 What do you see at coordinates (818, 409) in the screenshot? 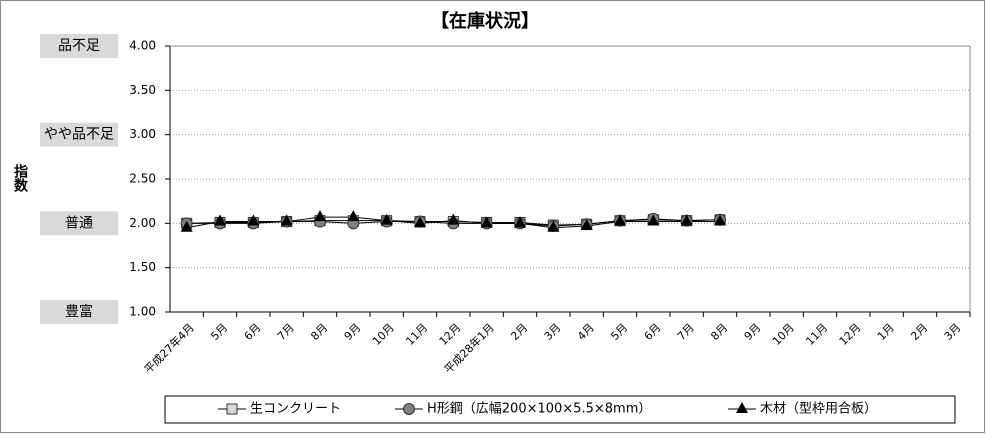
I see `legend-label: 木材（型枠用合板）` at bounding box center [818, 409].